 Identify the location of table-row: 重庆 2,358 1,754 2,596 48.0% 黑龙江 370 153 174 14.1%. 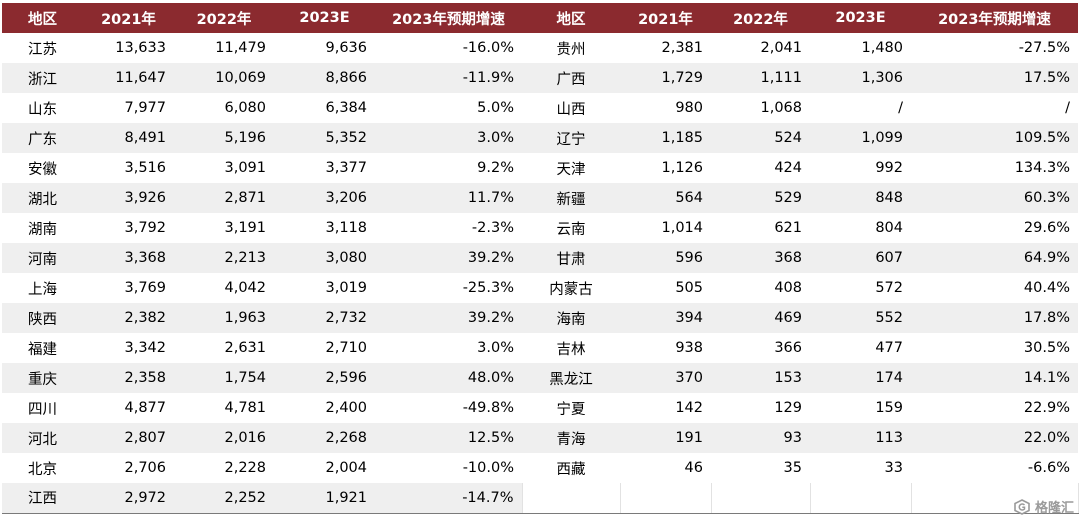
(540, 378).